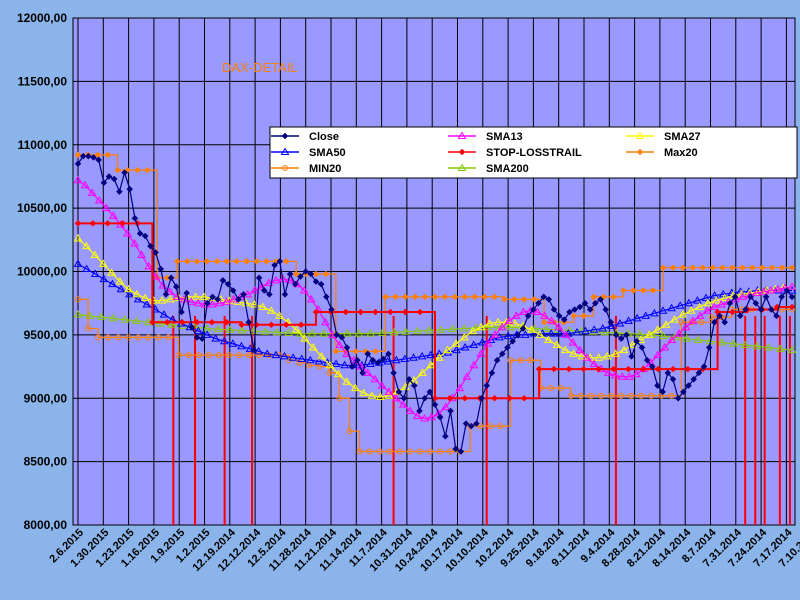 Image resolution: width=800 pixels, height=600 pixels. I want to click on legend-entry-sma13: SMA13, so click(485, 137).